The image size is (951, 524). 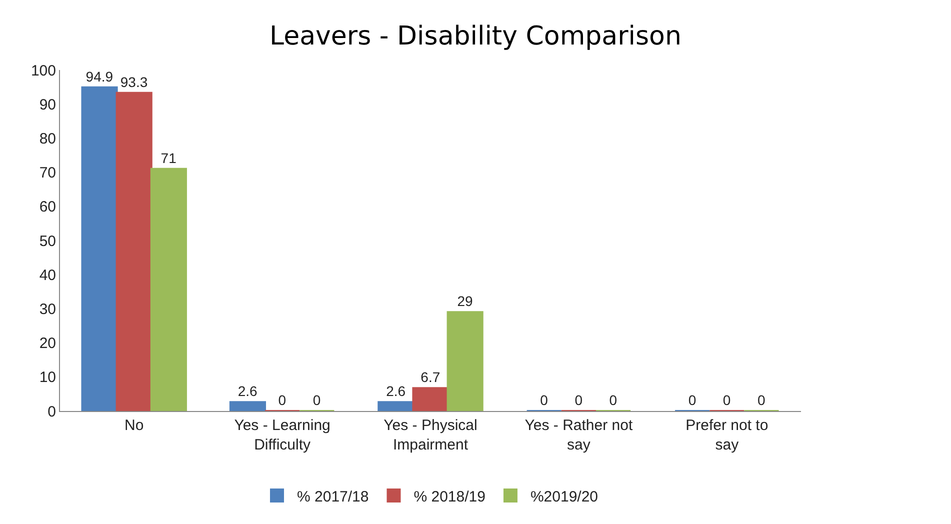 I want to click on y-tick-label: 80, so click(x=47, y=139).